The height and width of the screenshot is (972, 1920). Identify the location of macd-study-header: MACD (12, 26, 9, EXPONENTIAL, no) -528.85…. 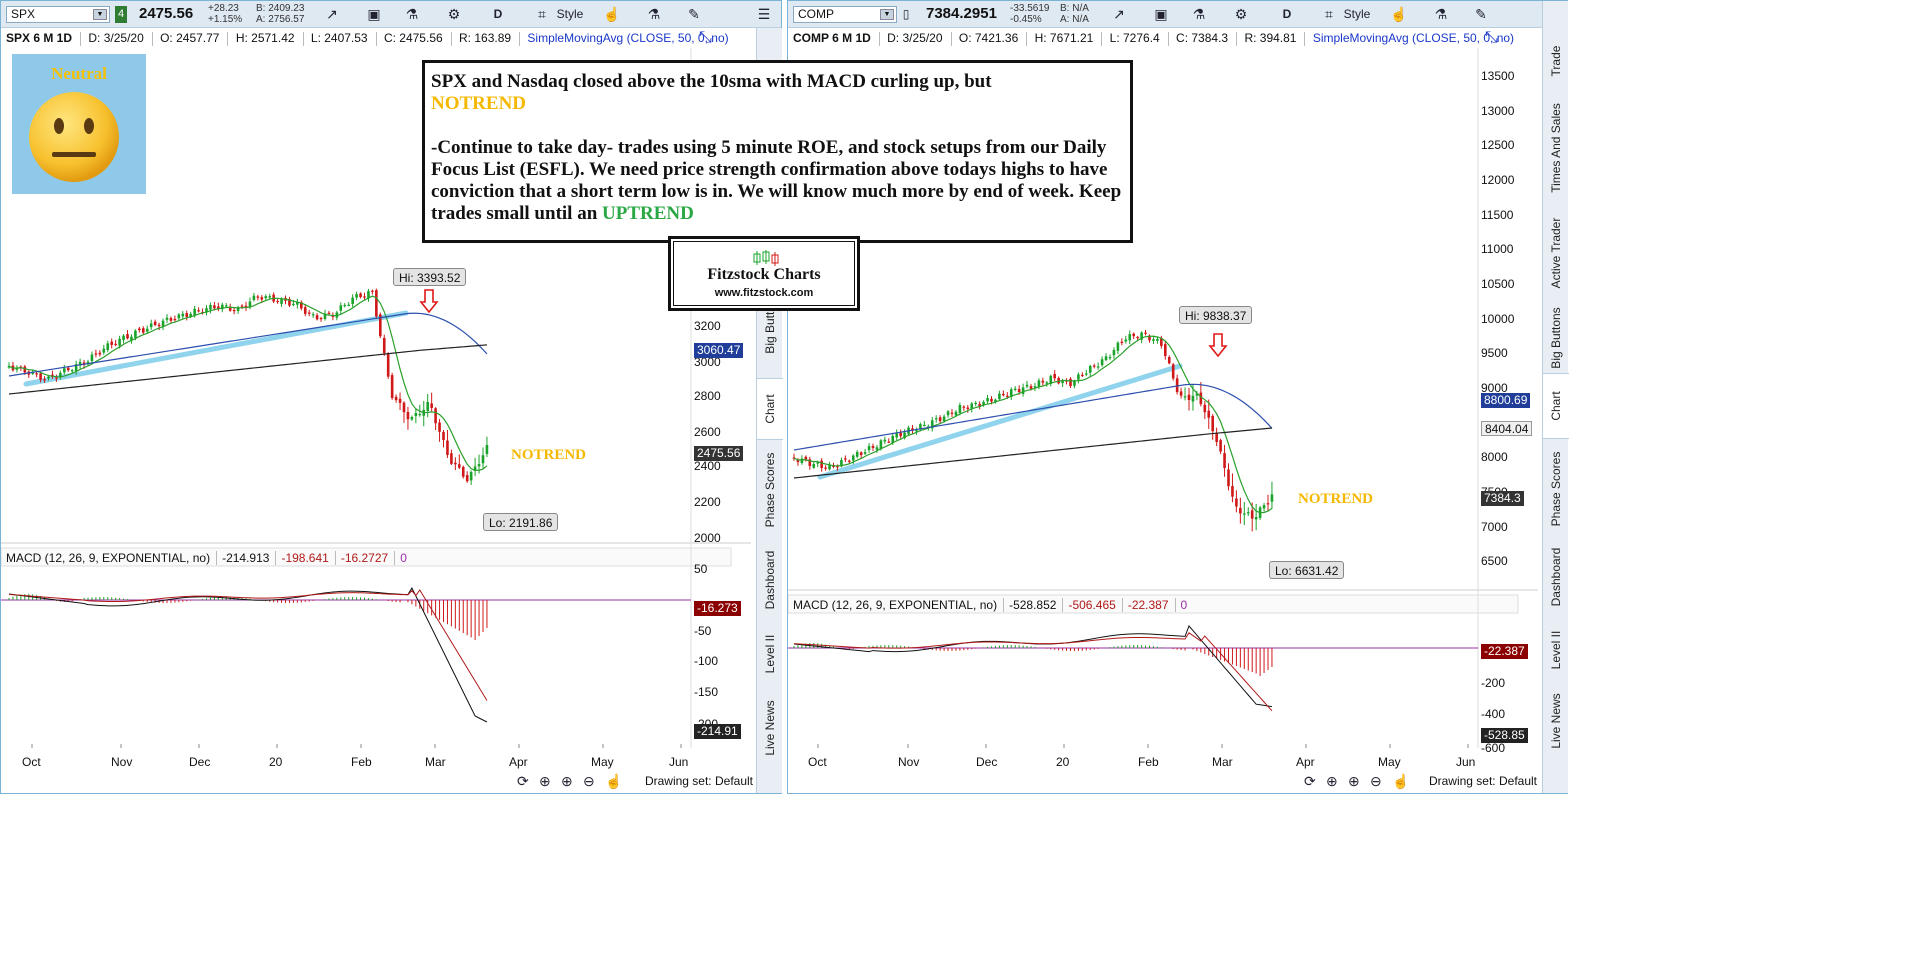
(993, 605).